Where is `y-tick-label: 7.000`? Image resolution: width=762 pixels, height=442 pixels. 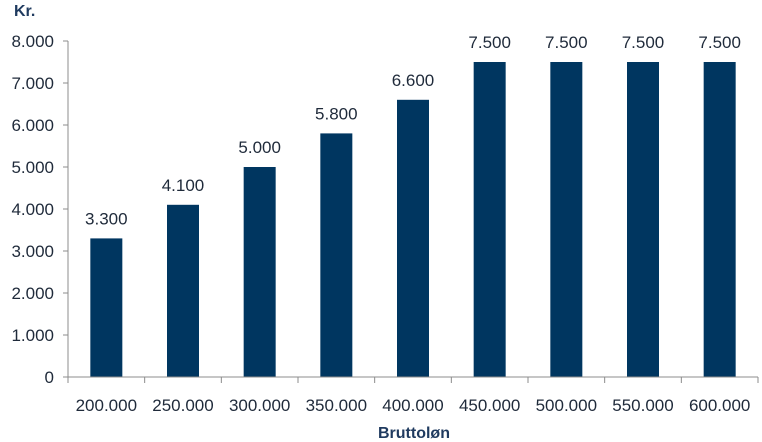 y-tick-label: 7.000 is located at coordinates (32, 83).